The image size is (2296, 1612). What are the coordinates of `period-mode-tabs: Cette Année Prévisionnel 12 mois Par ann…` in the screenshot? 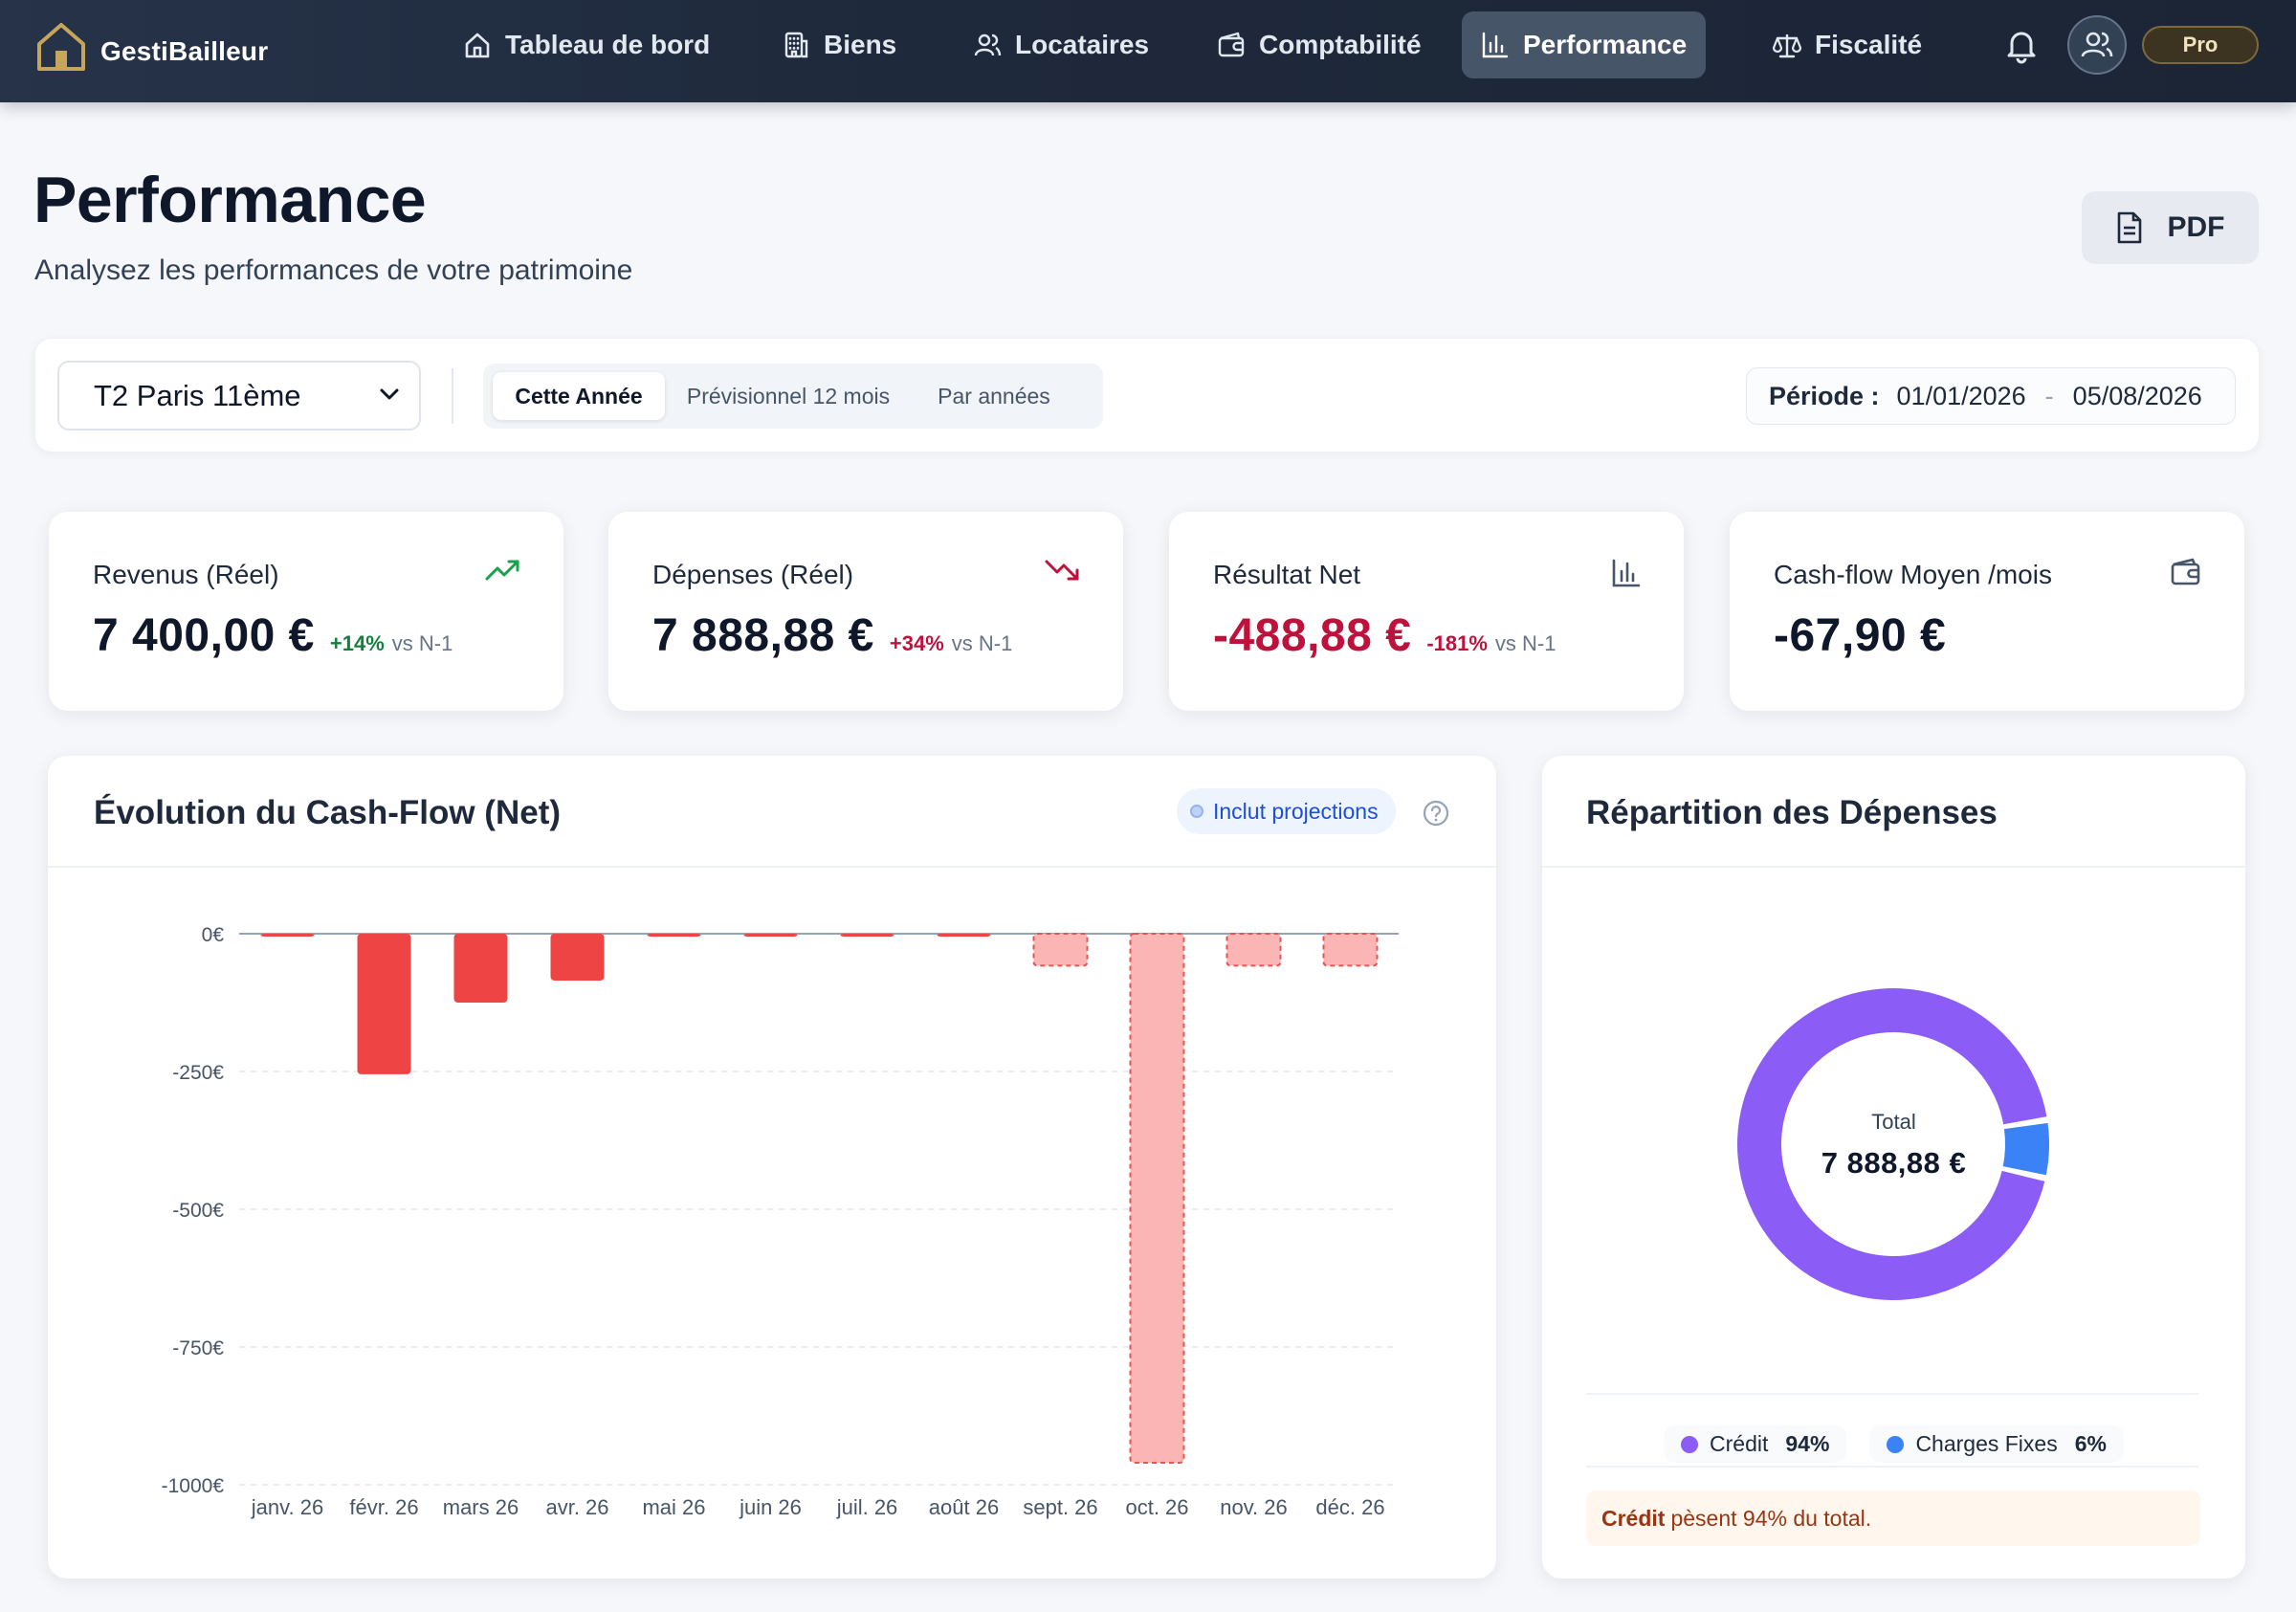 It's located at (793, 396).